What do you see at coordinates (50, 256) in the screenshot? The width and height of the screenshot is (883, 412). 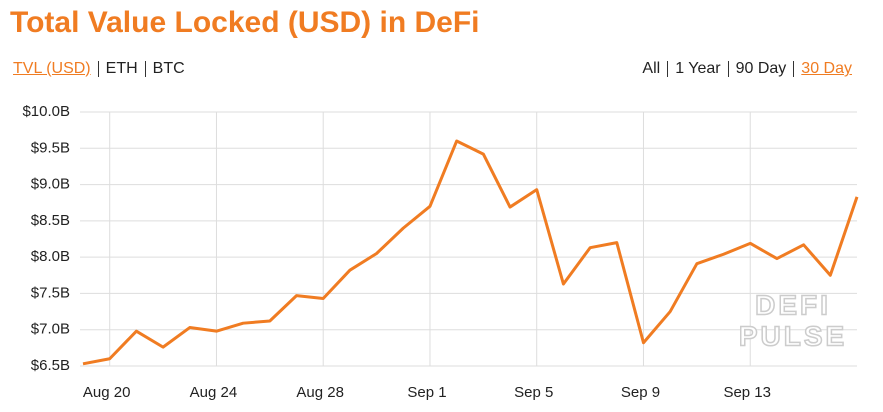 I see `y-tick-label: $8.0B` at bounding box center [50, 256].